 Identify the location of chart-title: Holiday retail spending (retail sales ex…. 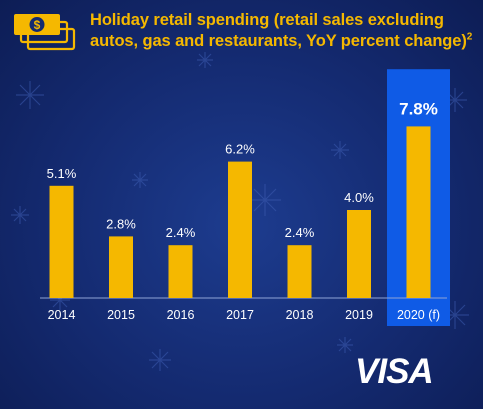
(282, 31).